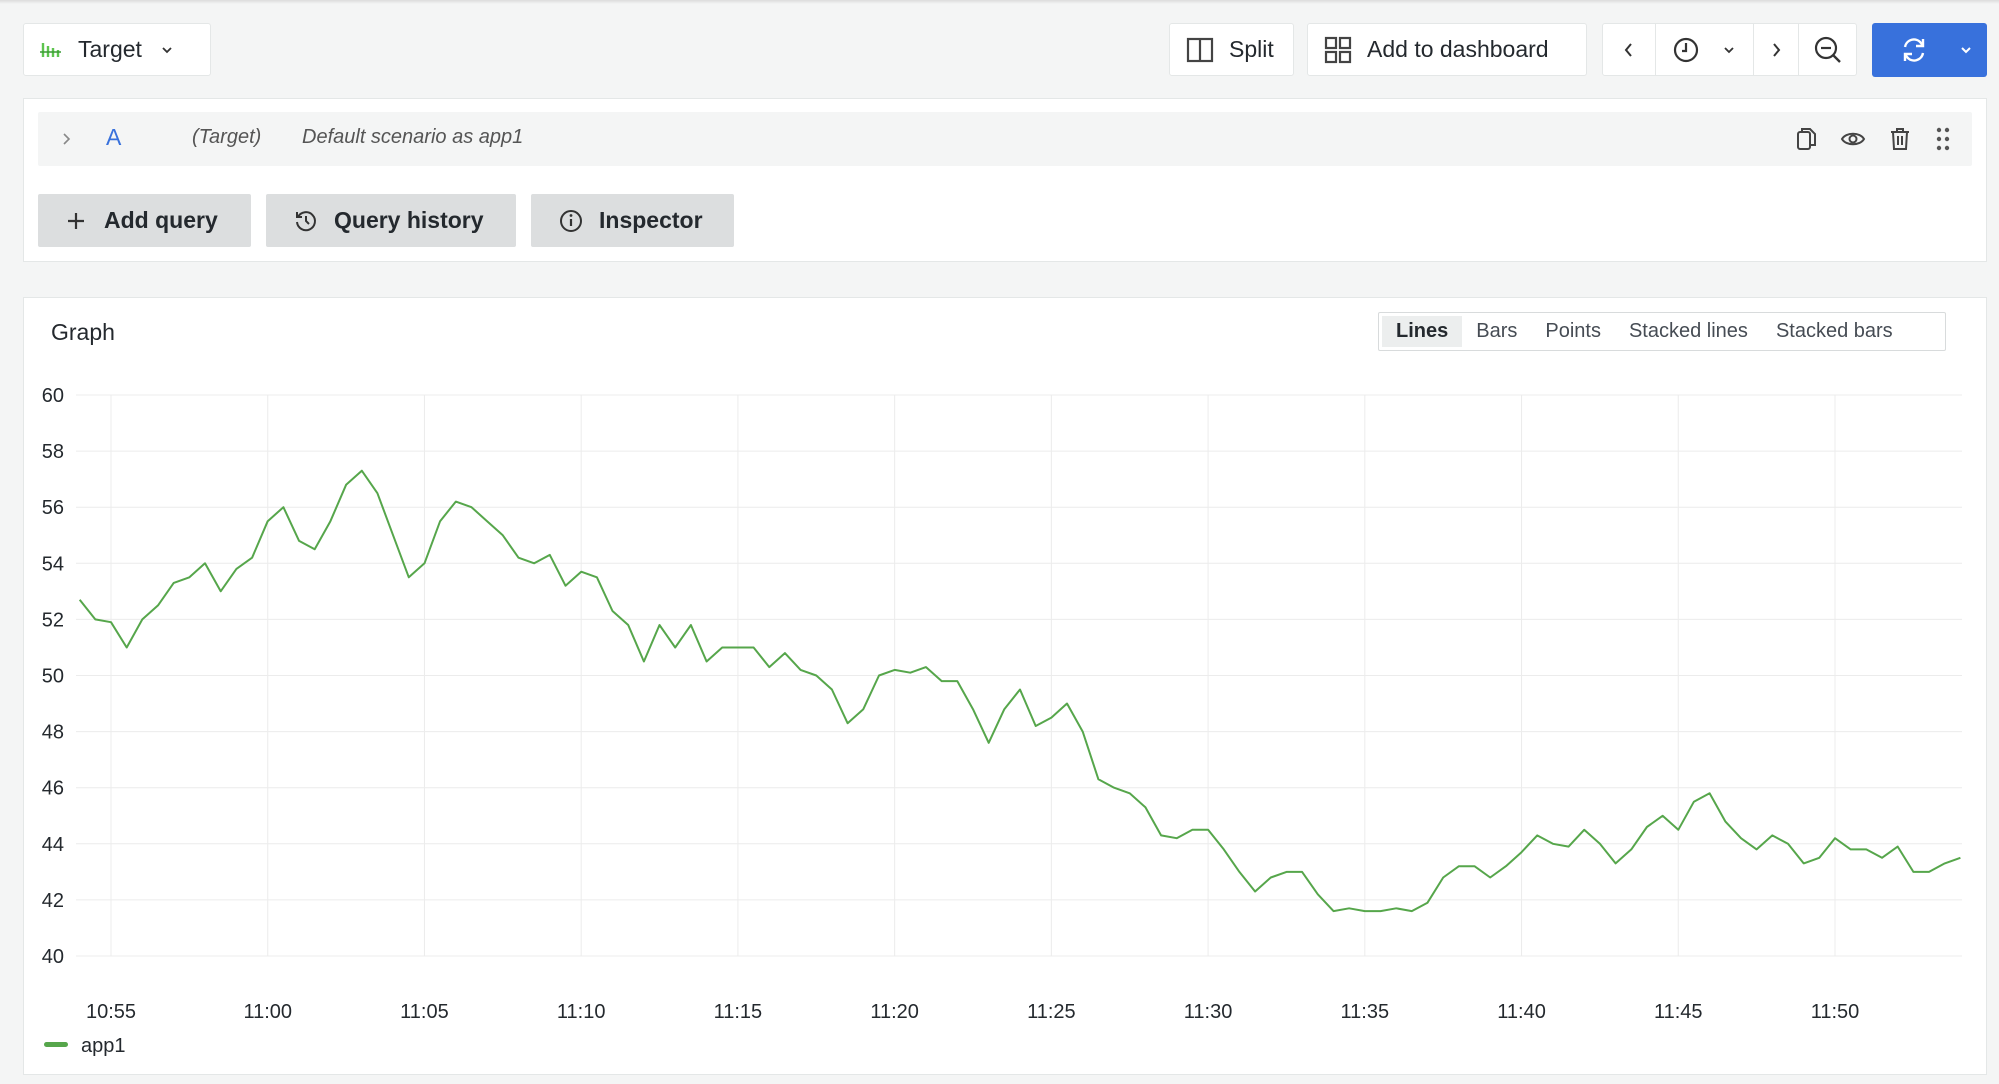 The image size is (1999, 1084). I want to click on history-icon, so click(306, 220).